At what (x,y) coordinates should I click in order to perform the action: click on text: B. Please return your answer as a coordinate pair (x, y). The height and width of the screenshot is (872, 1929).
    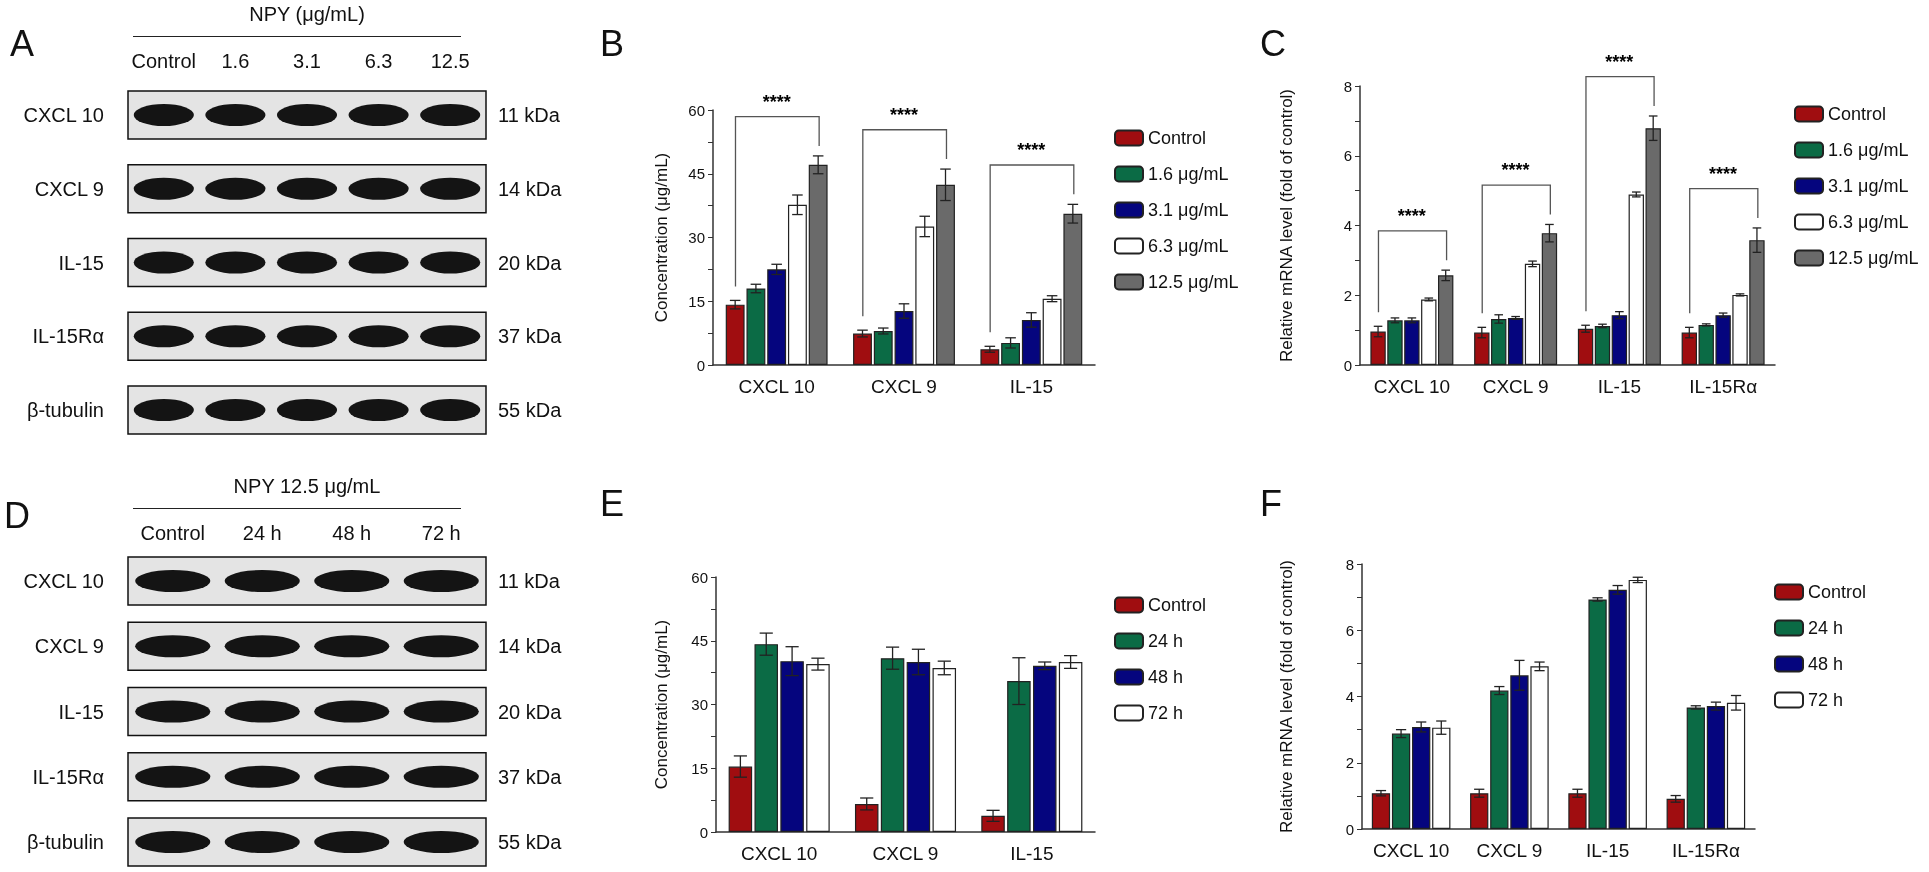
    Looking at the image, I should click on (612, 43).